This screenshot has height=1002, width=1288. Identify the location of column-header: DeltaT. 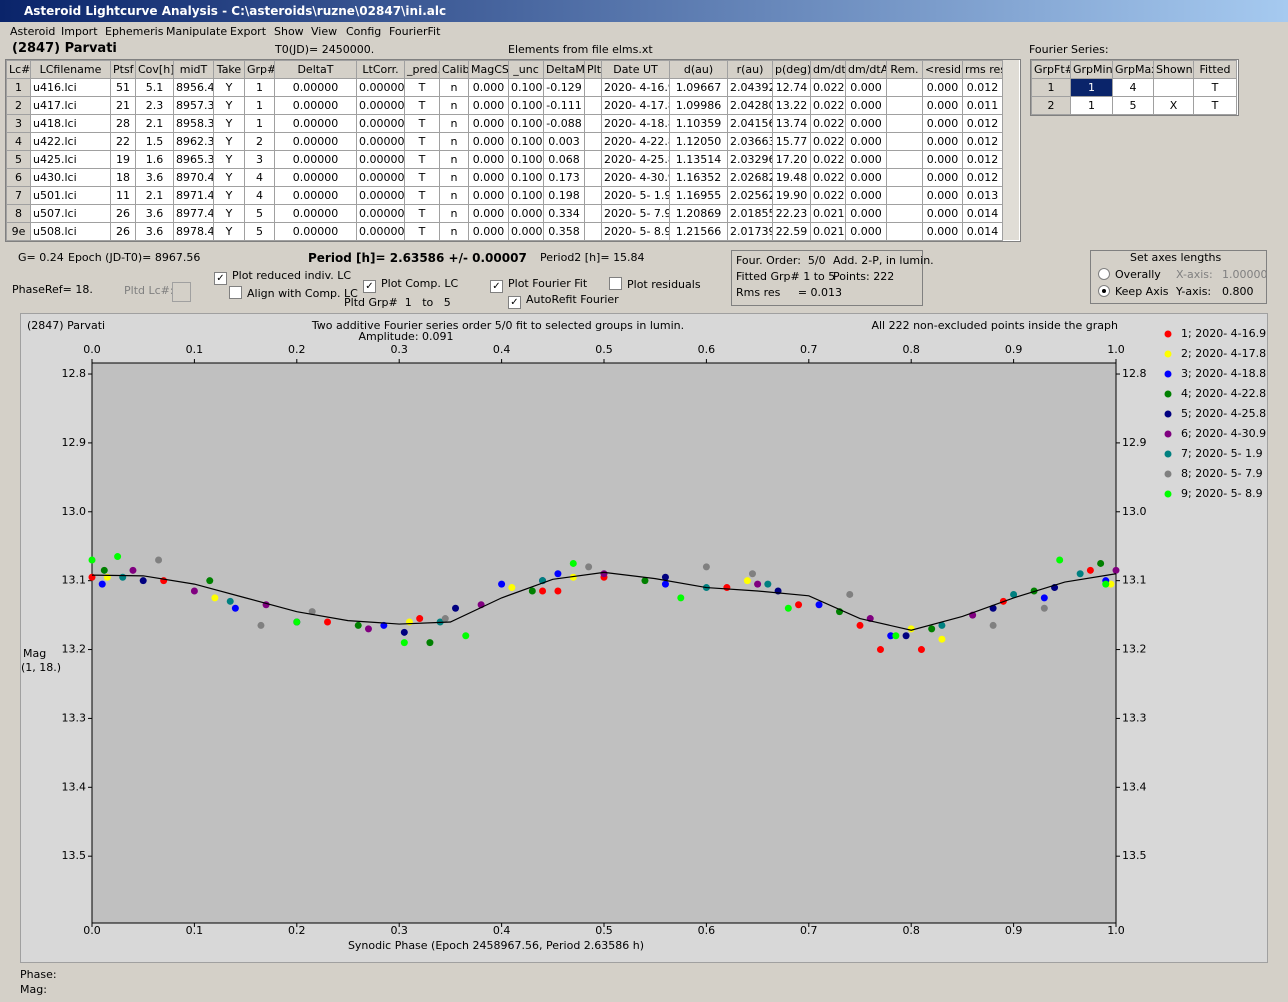
(315, 69).